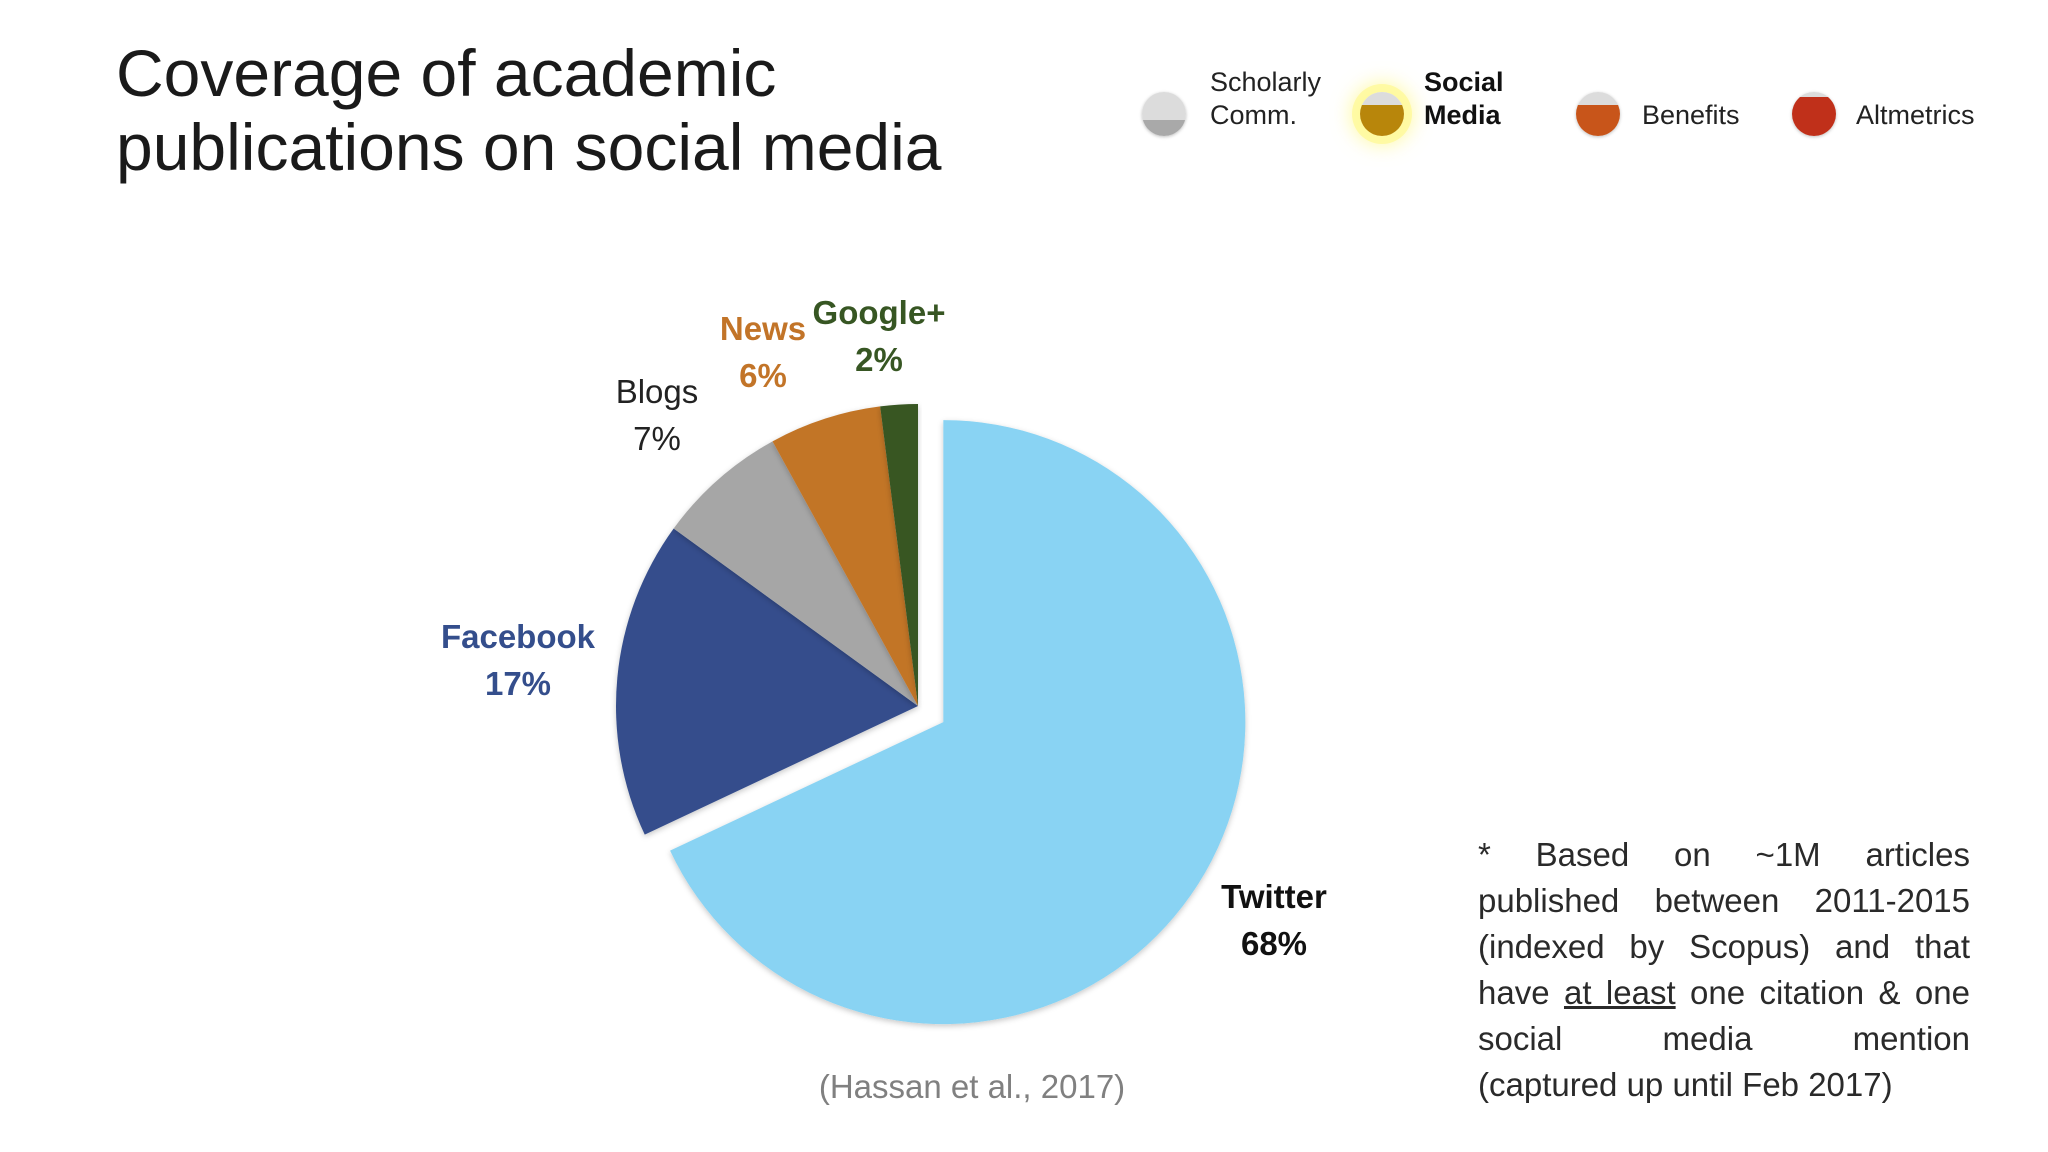 The width and height of the screenshot is (2048, 1152). Describe the element at coordinates (879, 359) in the screenshot. I see `data-label-google-value: 2%` at that location.